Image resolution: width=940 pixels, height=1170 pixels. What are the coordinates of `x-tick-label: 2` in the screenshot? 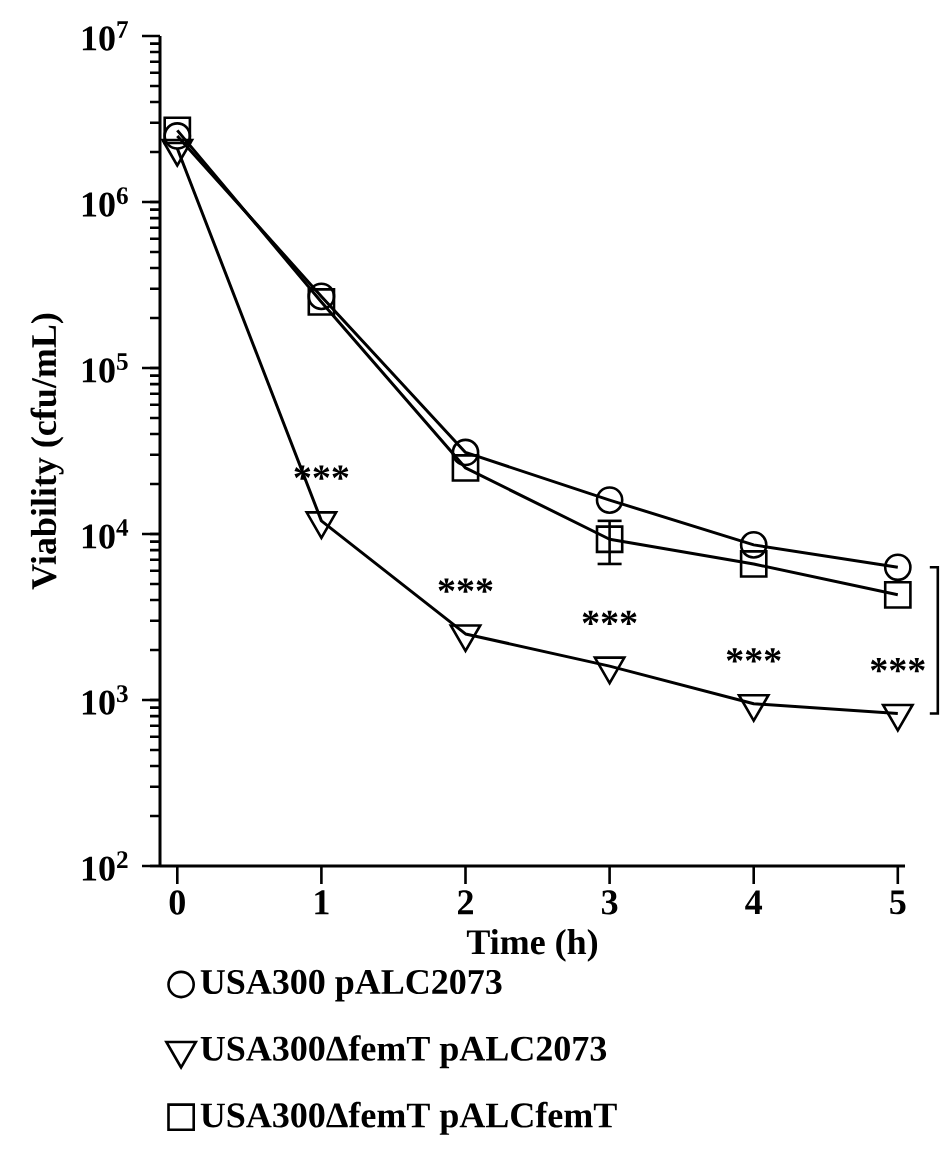 It's located at (465, 902).